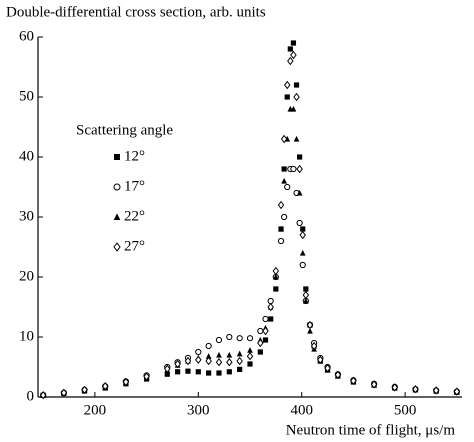  I want to click on legend-label: 27°, so click(134, 246).